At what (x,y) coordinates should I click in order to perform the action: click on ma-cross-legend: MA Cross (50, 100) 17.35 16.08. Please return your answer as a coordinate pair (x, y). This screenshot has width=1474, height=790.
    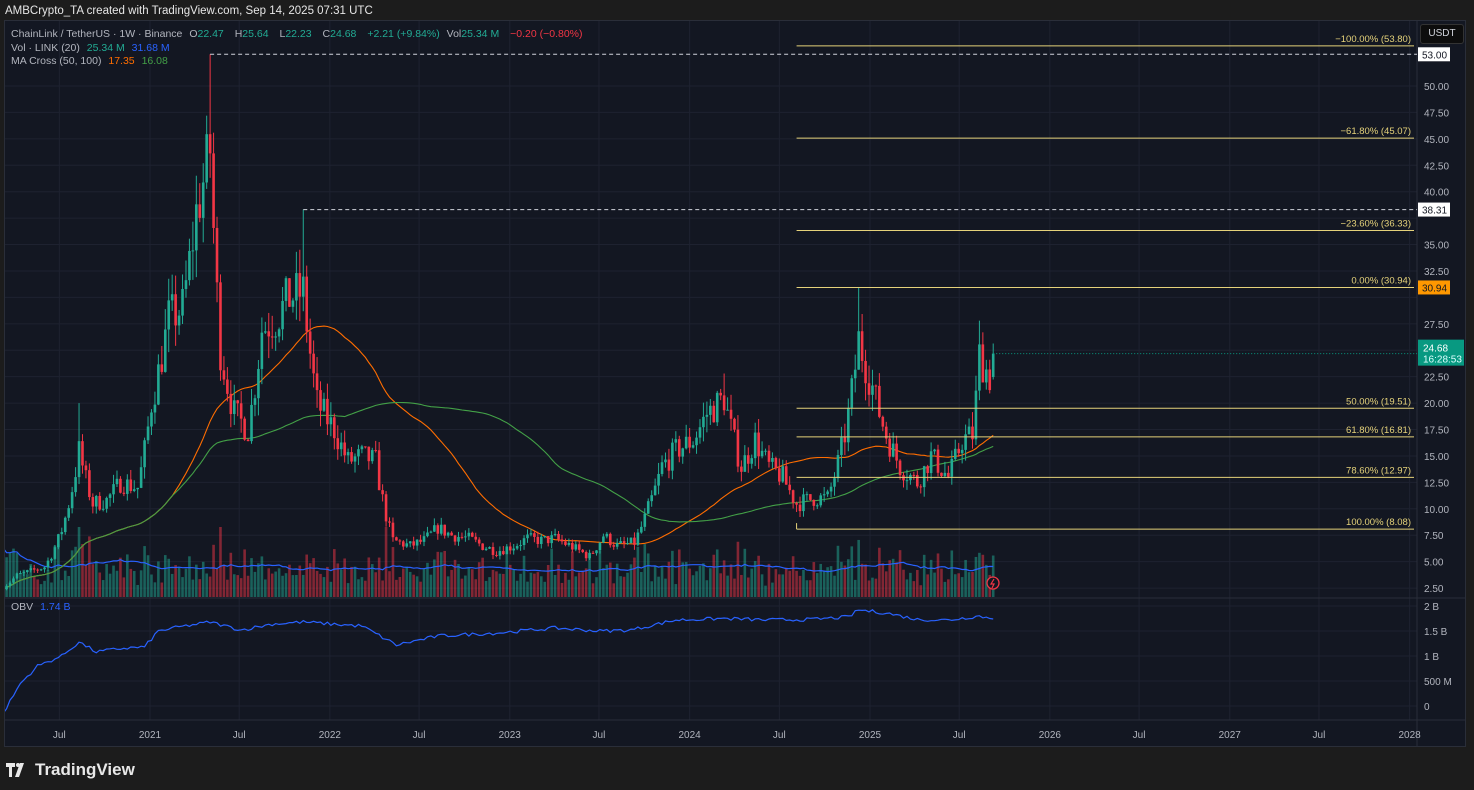
    Looking at the image, I should click on (89, 61).